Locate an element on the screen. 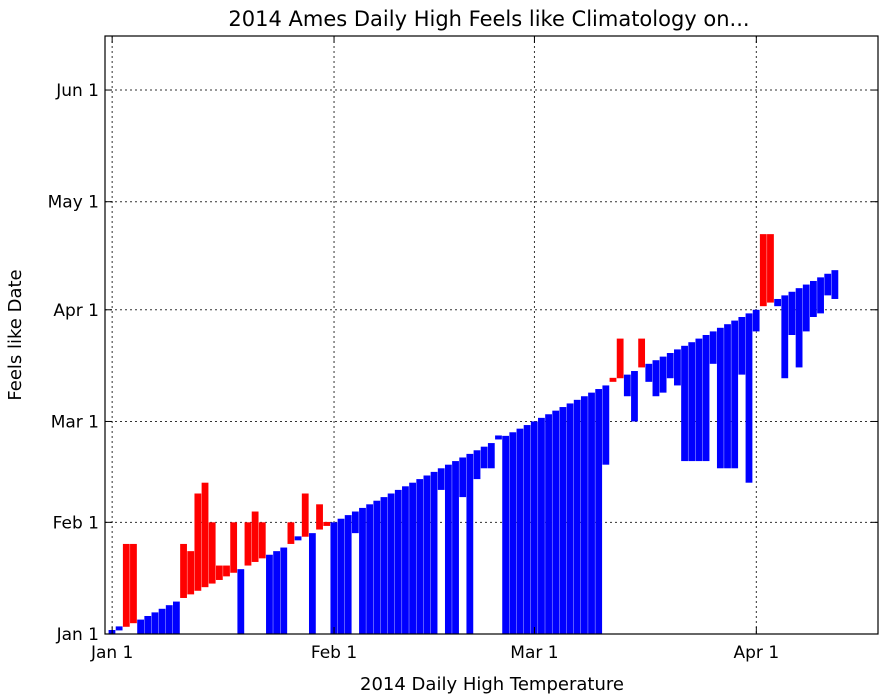  y-tick-label: Jan 1 is located at coordinates (77, 635).